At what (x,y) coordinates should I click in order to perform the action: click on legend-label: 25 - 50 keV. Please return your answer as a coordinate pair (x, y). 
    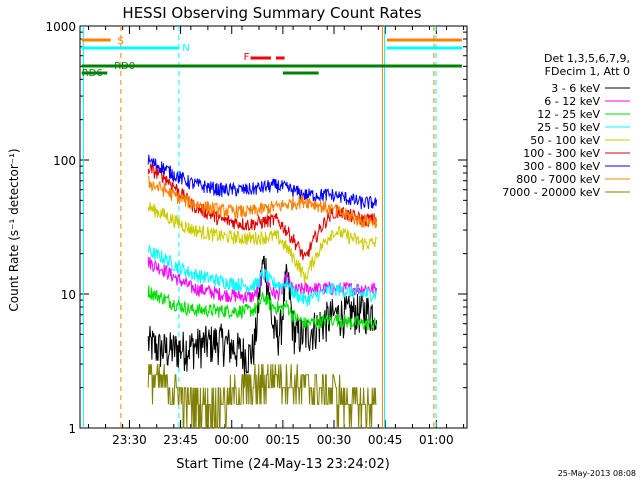
    Looking at the image, I should click on (568, 127).